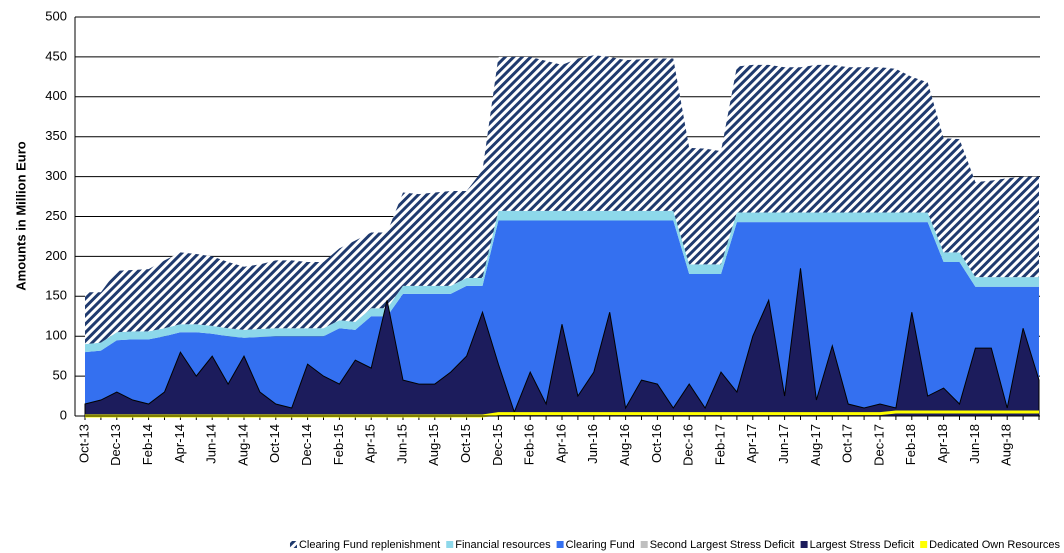  What do you see at coordinates (20, 216) in the screenshot?
I see `y-axis-label: Amounts in Million Euro` at bounding box center [20, 216].